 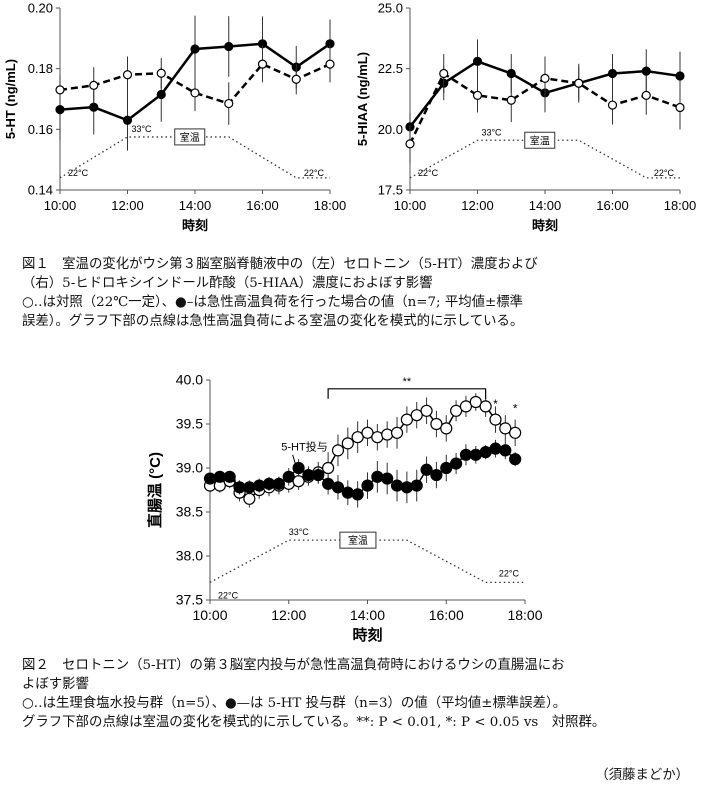 What do you see at coordinates (304, 446) in the screenshot?
I see `injection-label: 5-HT投与` at bounding box center [304, 446].